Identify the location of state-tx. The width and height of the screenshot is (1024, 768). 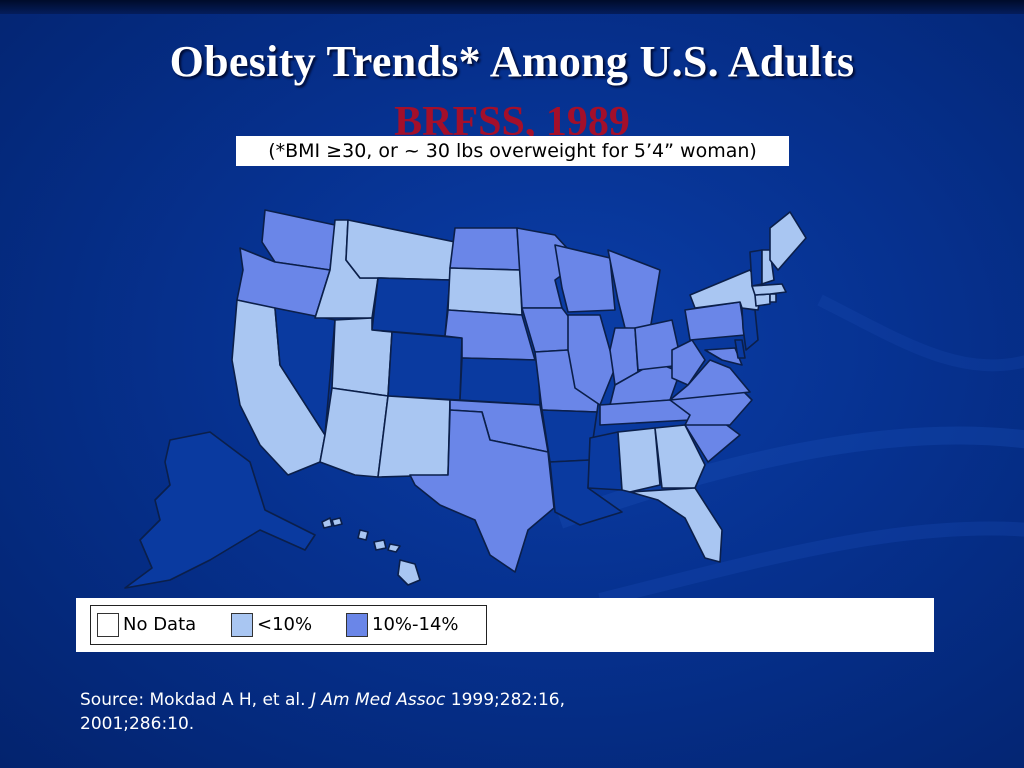
(482, 491).